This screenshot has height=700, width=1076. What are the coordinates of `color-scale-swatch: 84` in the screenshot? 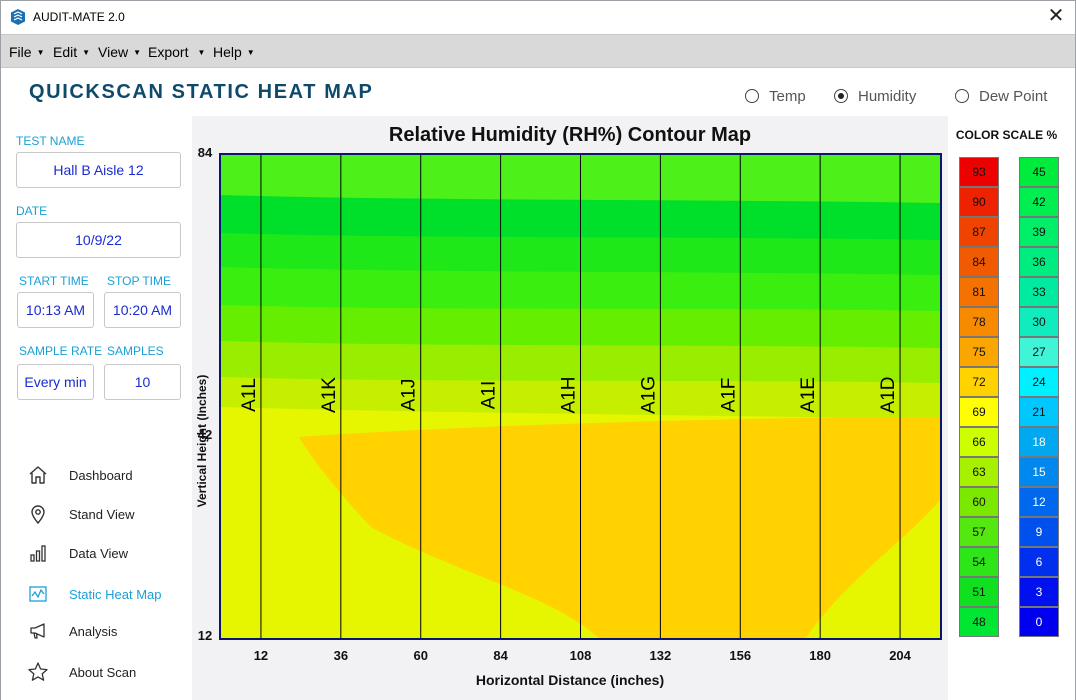 It's located at (979, 262).